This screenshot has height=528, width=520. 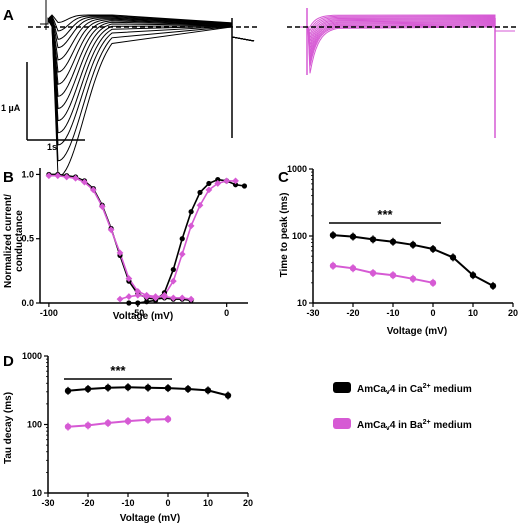 What do you see at coordinates (87, 503) in the screenshot?
I see `d-x-tick-label: -20` at bounding box center [87, 503].